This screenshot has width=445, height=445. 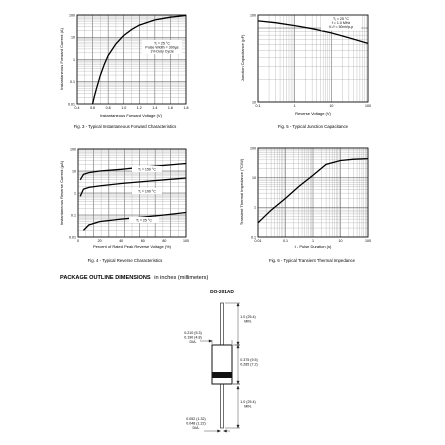 What do you see at coordinates (222, 375) in the screenshot?
I see `package-cathode-band` at bounding box center [222, 375].